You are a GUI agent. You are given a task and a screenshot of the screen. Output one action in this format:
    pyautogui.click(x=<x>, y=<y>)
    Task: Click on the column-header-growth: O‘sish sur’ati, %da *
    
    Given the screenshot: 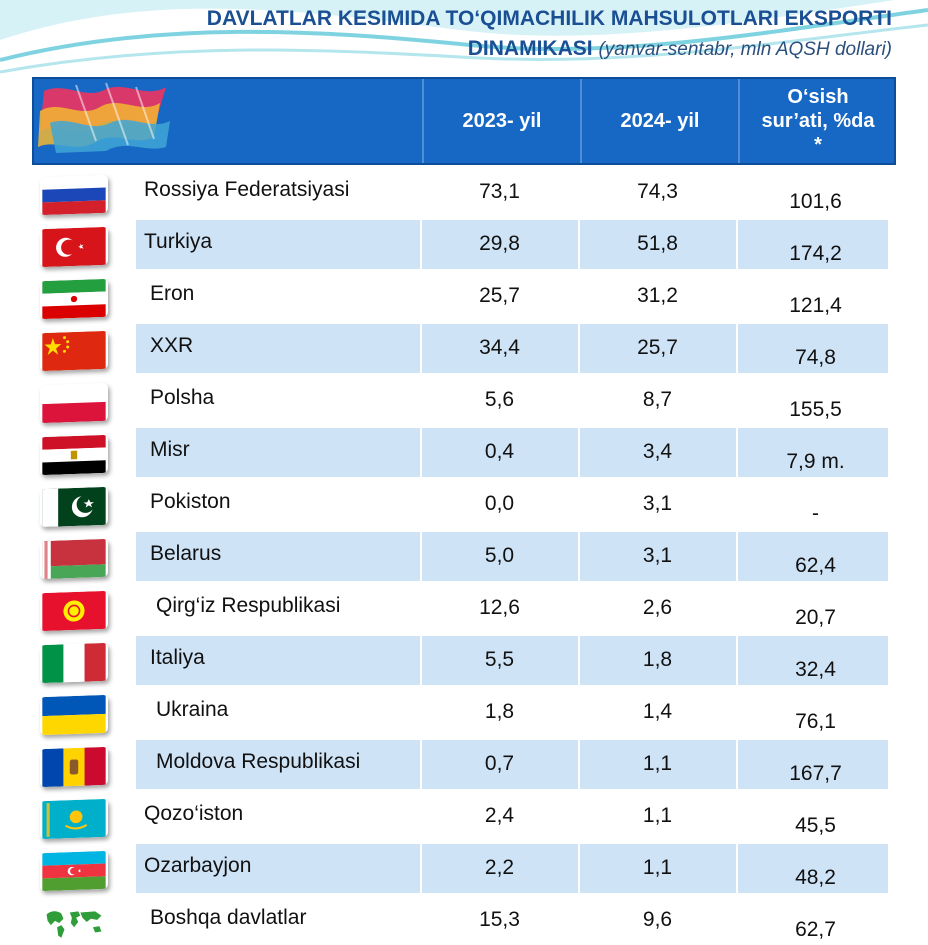 What is the action you would take?
    pyautogui.click(x=817, y=121)
    